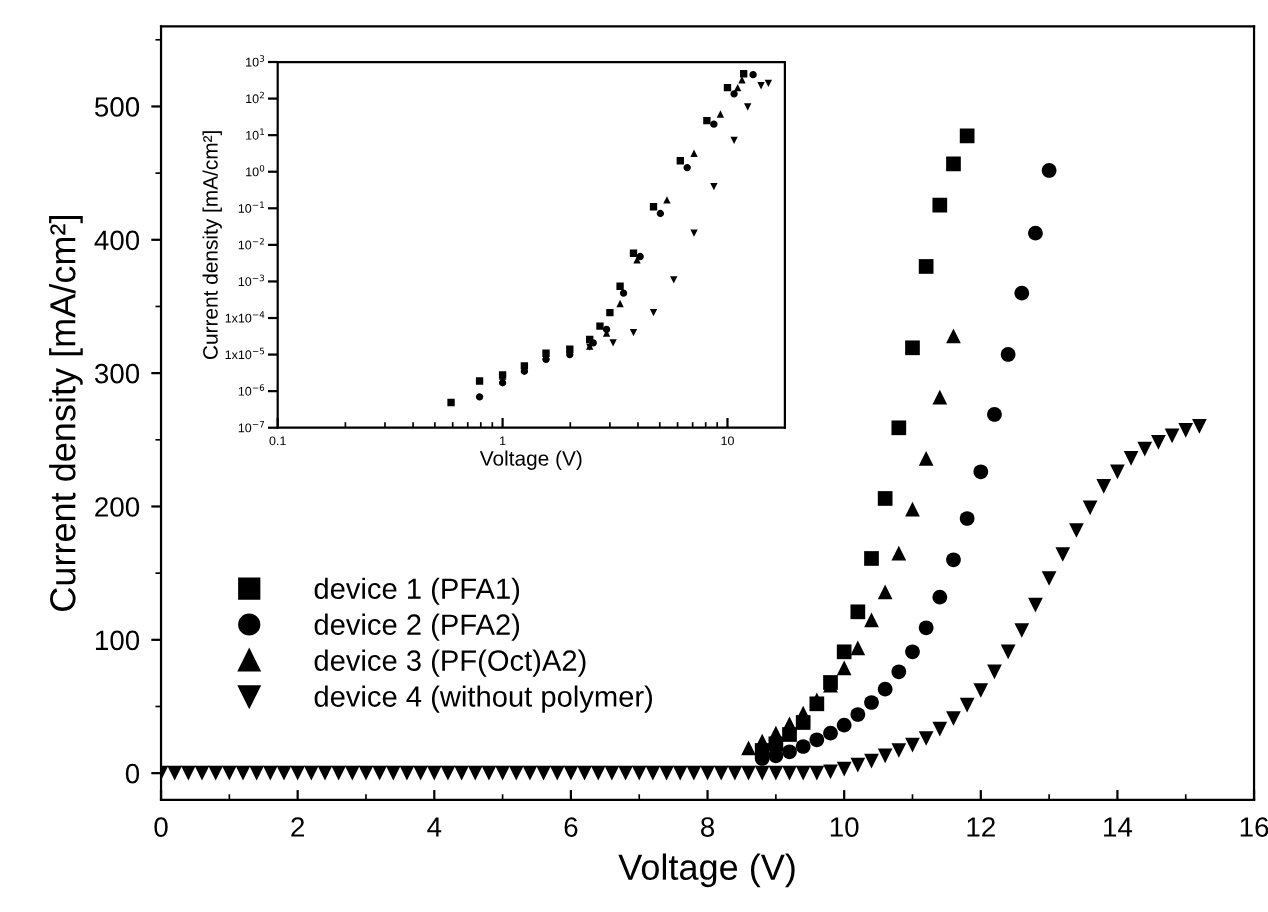 The image size is (1268, 912). What do you see at coordinates (117, 373) in the screenshot?
I see `y-tick-label: 300` at bounding box center [117, 373].